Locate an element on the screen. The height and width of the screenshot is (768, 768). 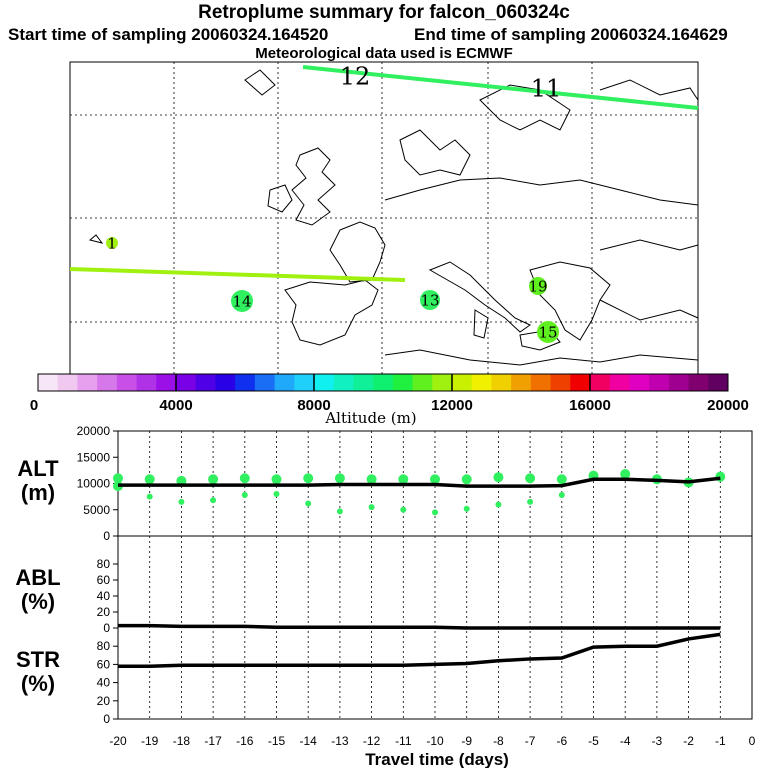
x-tick-label: -5 is located at coordinates (593, 741).